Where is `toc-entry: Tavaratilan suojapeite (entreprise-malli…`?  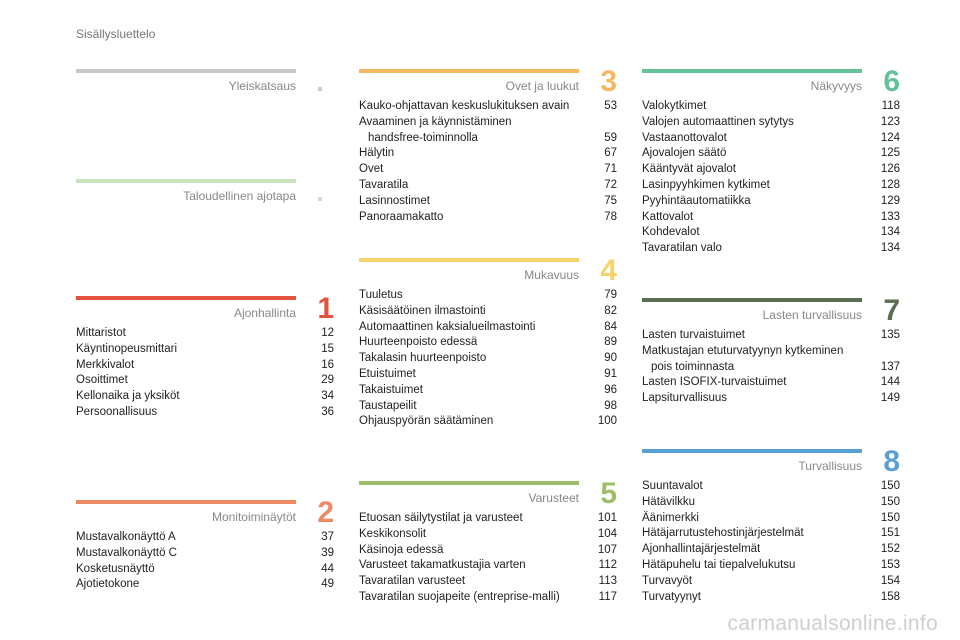 toc-entry: Tavaratilan suojapeite (entreprise-malli… is located at coordinates (488, 598).